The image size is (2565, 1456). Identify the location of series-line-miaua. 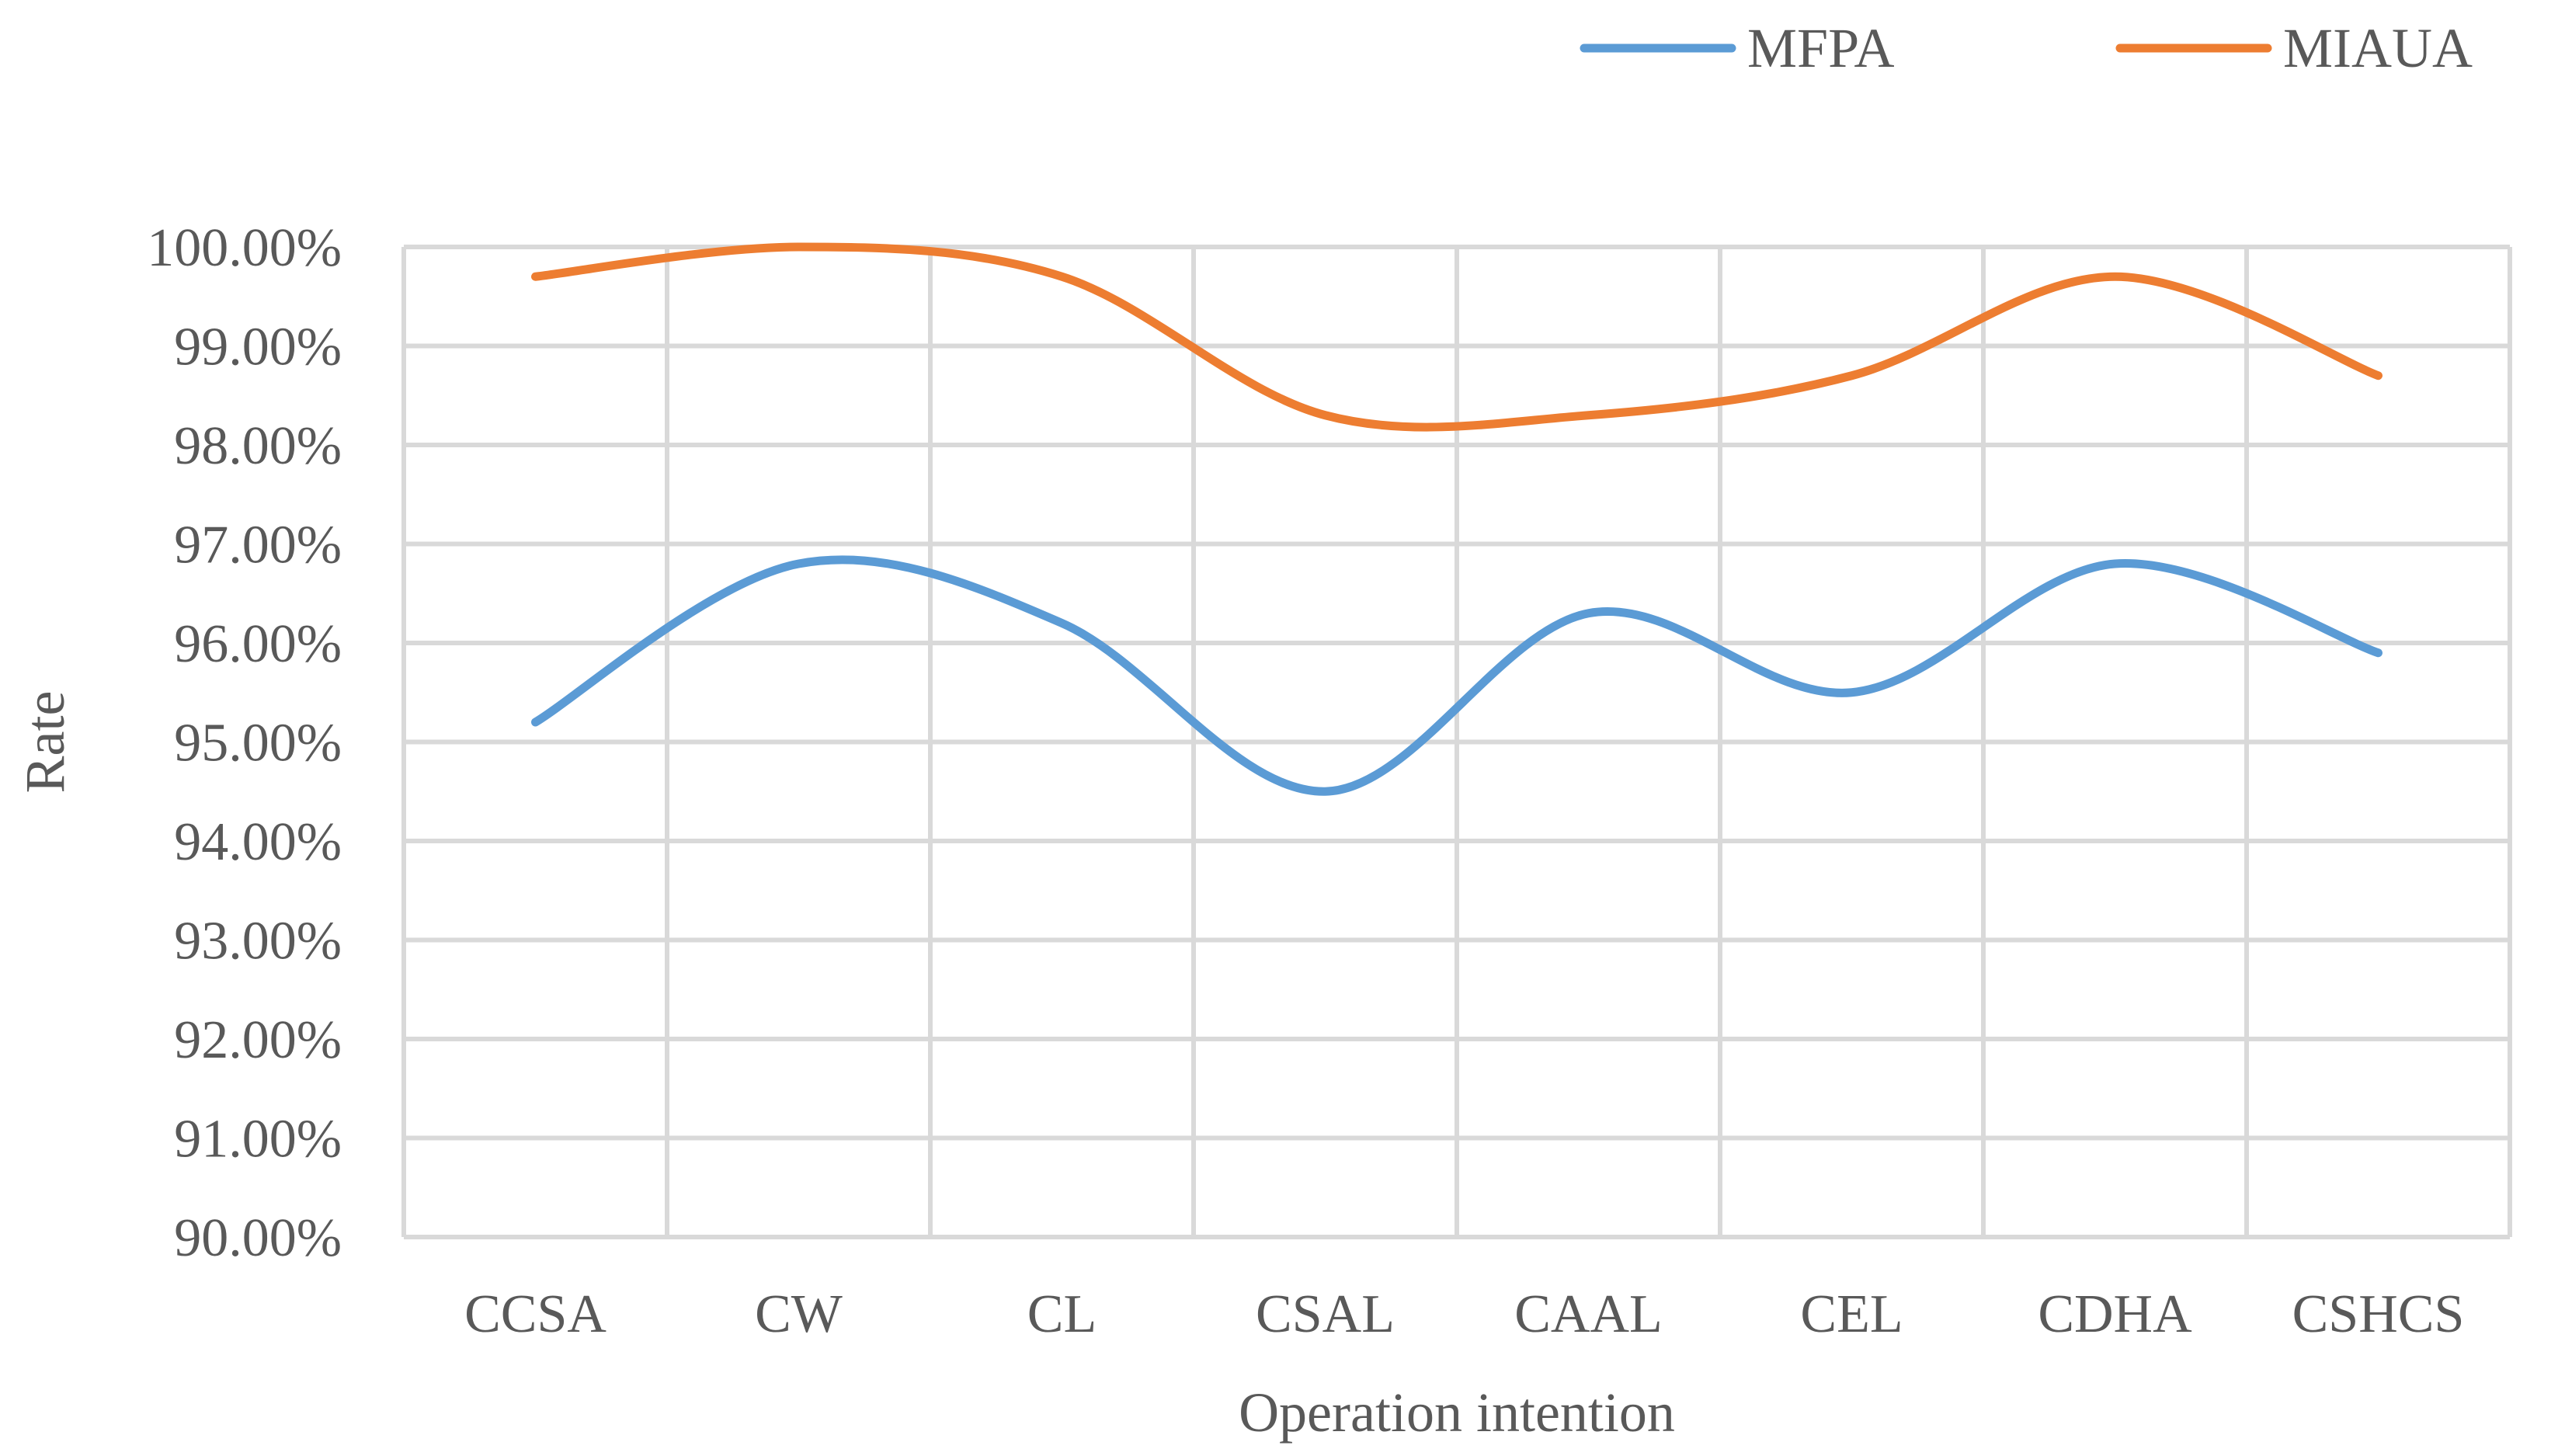
(1457, 337).